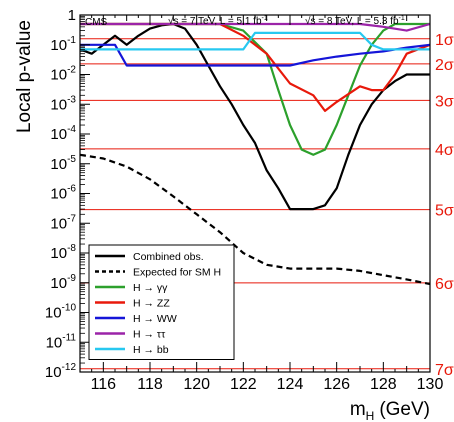  I want to click on y-tick-label: 10⁻², so click(63, 74).